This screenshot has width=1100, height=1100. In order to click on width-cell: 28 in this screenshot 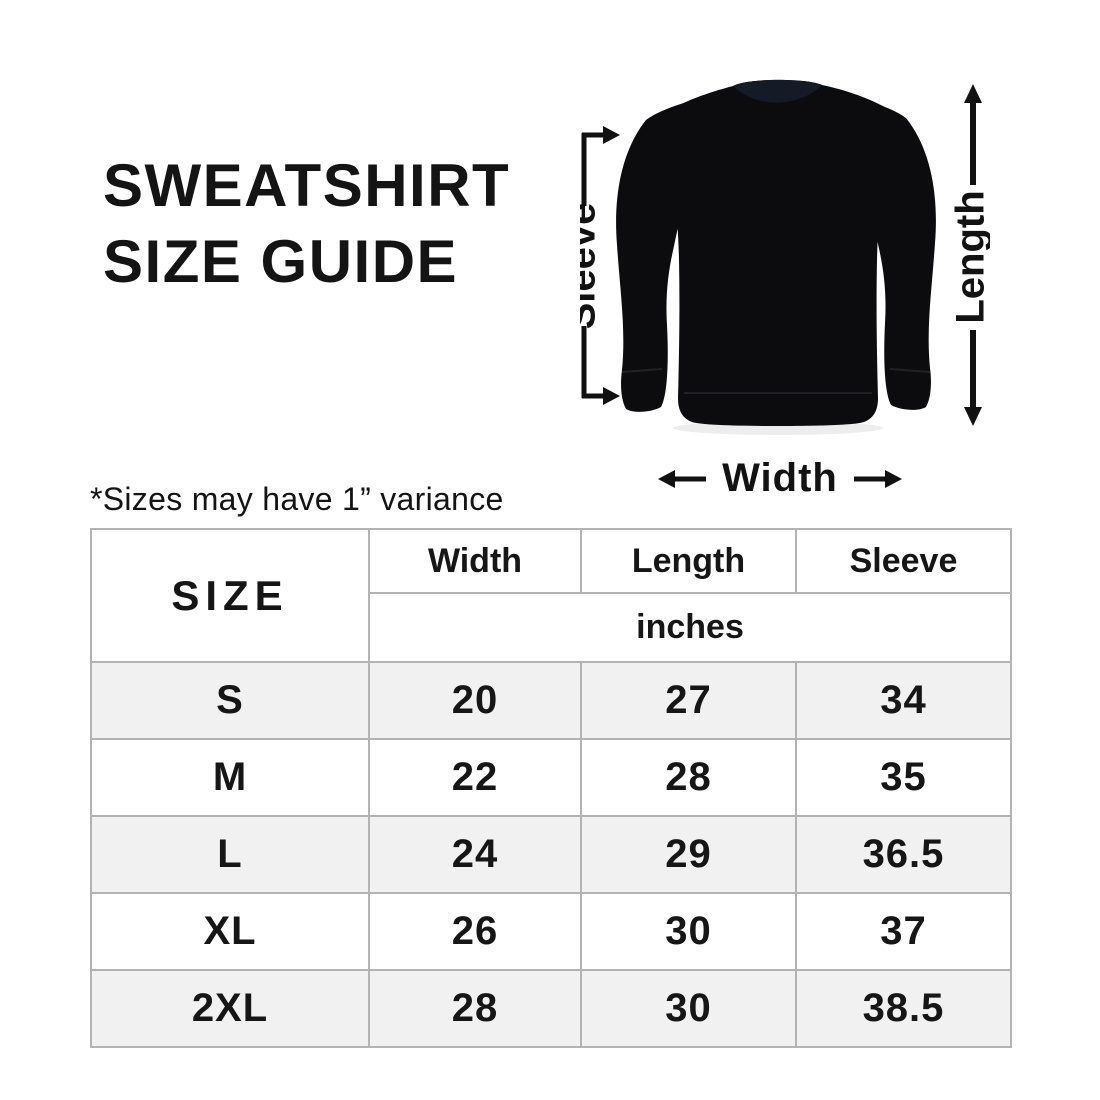, I will do `click(475, 1008)`.